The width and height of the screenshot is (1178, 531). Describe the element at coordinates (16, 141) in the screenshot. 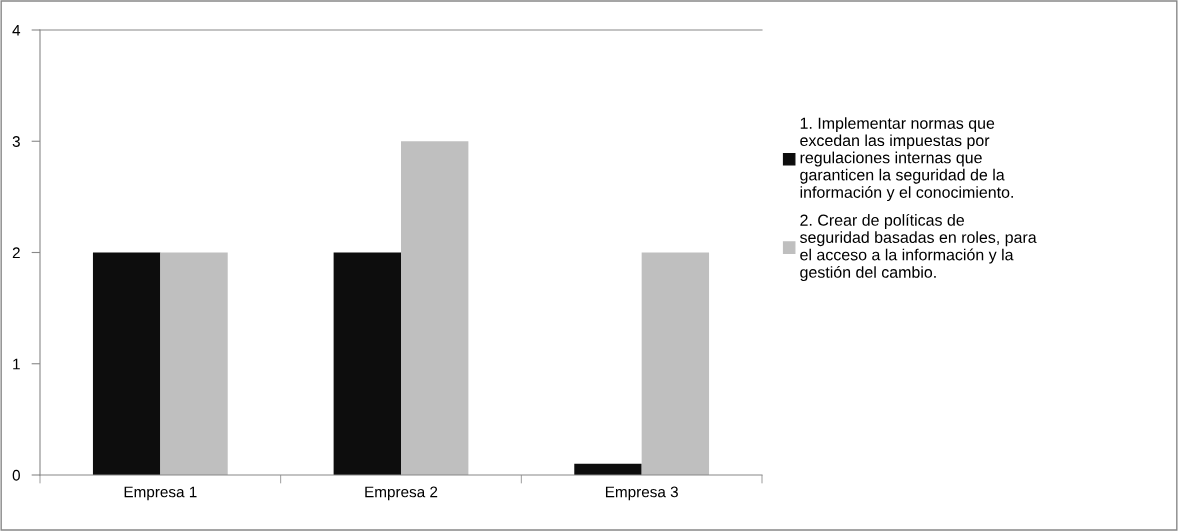

I see `y-tick-label: 3` at that location.